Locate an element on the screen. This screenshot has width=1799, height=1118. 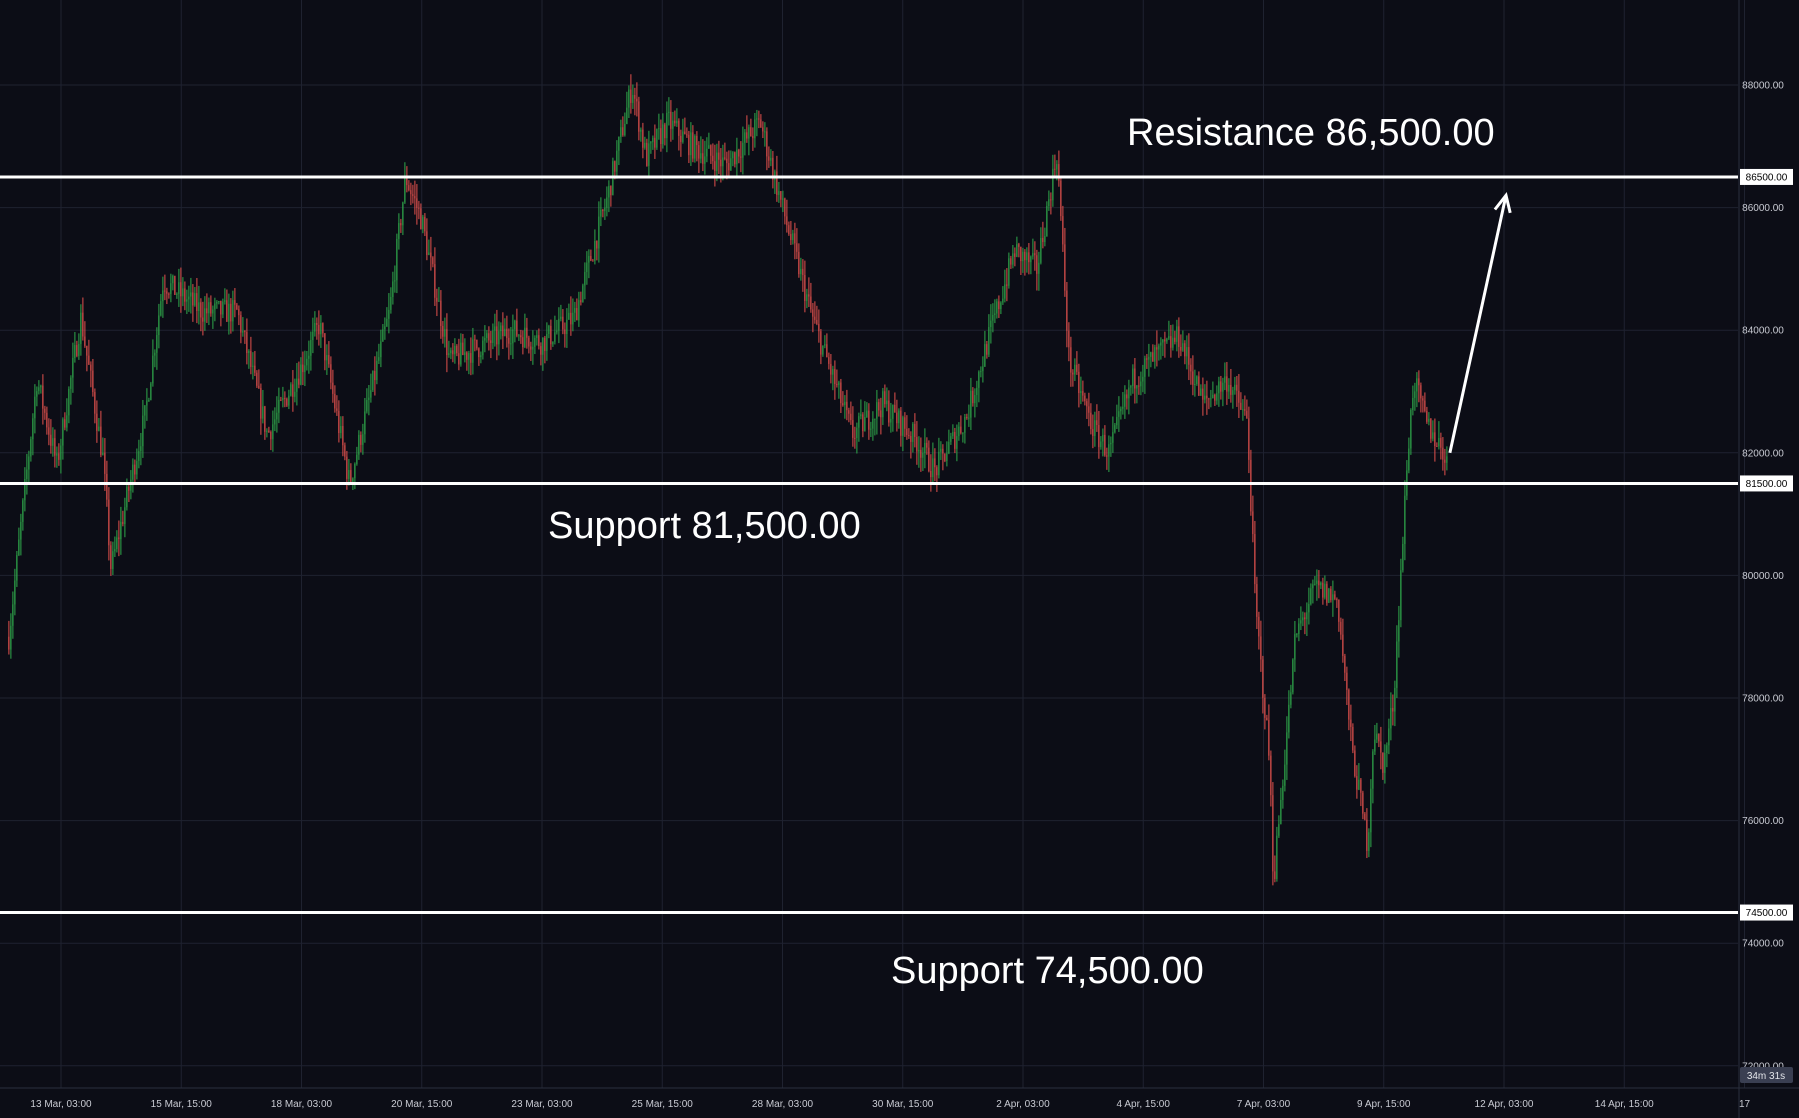
level-annotation: Support 74,500.00 is located at coordinates (1047, 971).